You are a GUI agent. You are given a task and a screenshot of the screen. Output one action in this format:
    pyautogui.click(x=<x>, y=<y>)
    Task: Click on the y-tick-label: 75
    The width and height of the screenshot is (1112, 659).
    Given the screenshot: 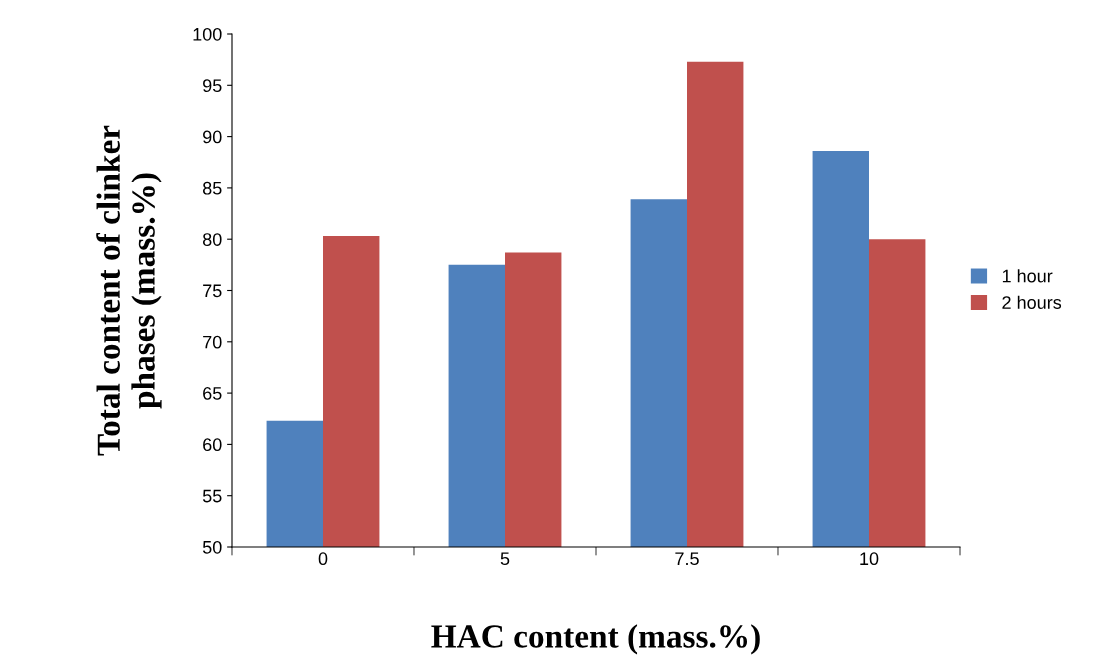 What is the action you would take?
    pyautogui.click(x=212, y=291)
    